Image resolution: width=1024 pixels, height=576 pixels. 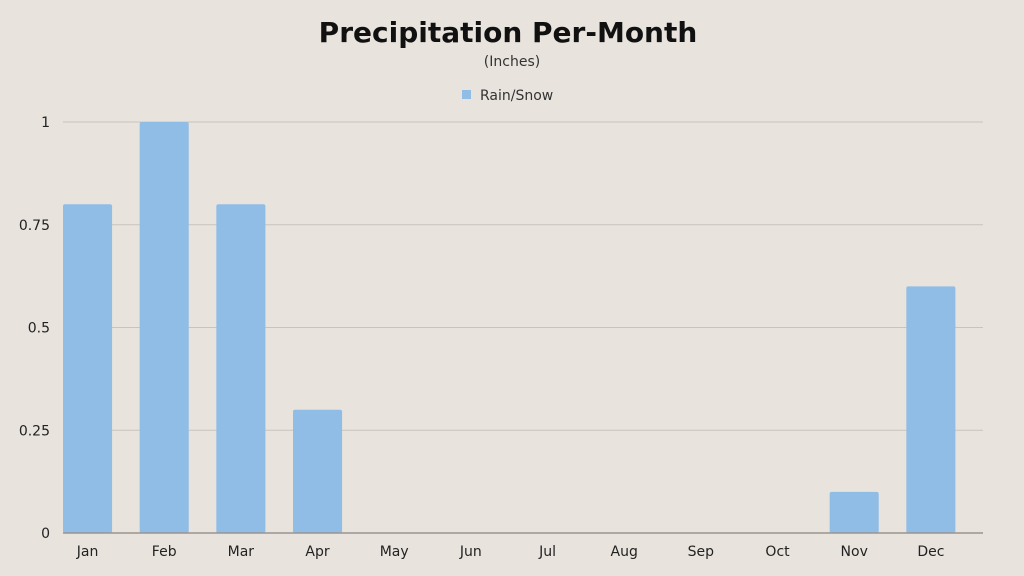 I want to click on chart-subtitle: (Inches), so click(x=512, y=62).